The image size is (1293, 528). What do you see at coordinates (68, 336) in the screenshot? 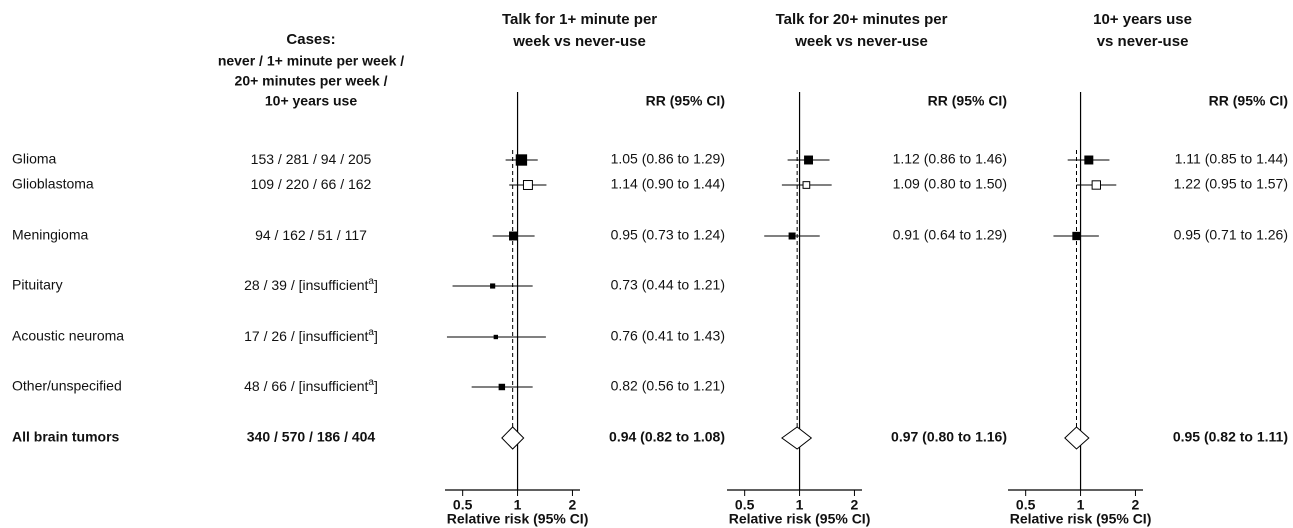
I see `row-label: Acoustic neuroma` at bounding box center [68, 336].